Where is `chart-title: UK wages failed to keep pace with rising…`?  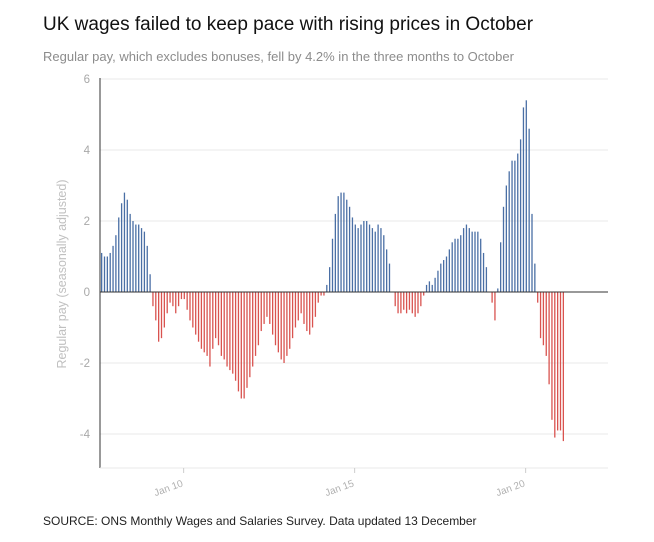 chart-title: UK wages failed to keep pace with rising… is located at coordinates (288, 24).